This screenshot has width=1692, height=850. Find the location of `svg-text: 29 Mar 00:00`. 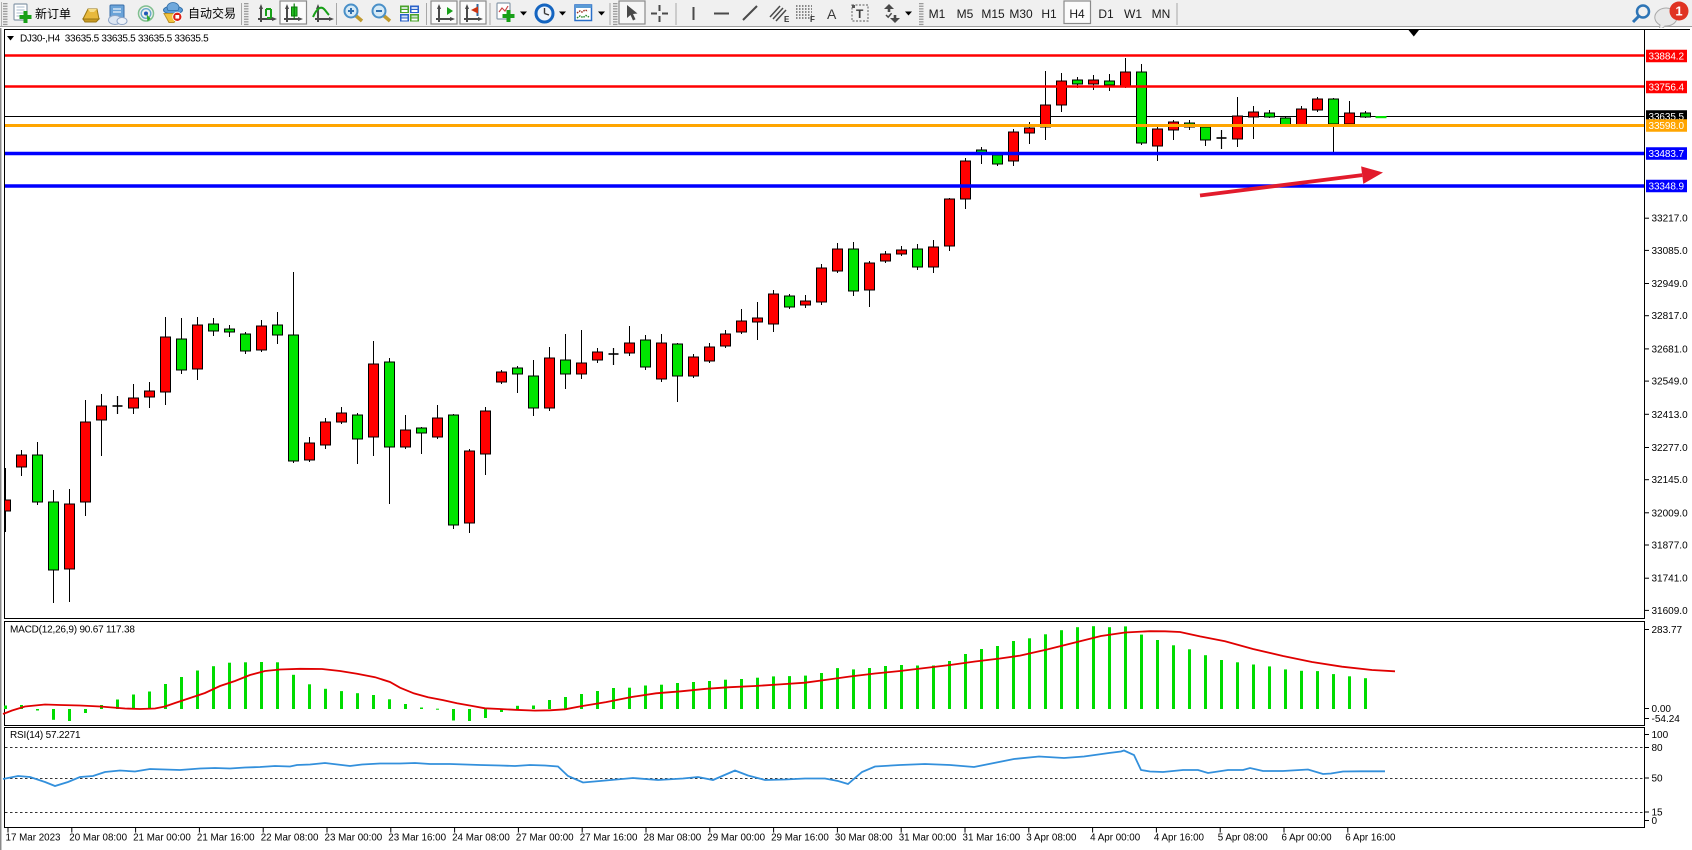

svg-text: 29 Mar 00:00 is located at coordinates (736, 838).